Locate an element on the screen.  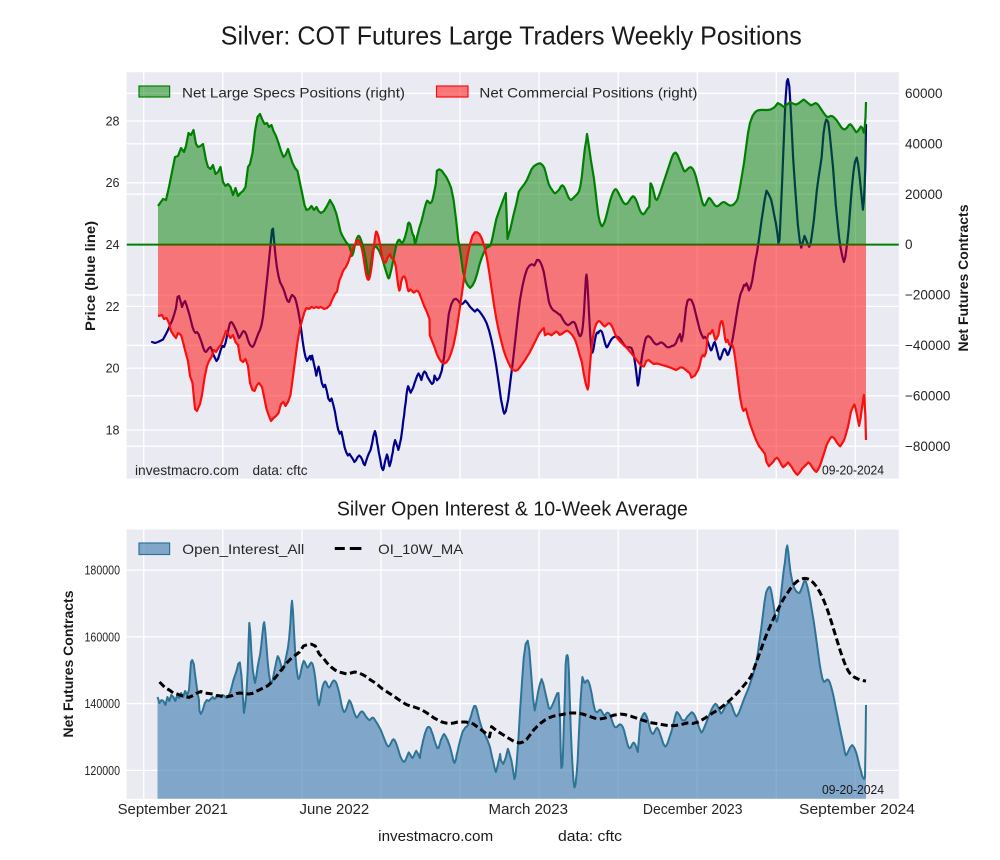
svg-text: 20000 is located at coordinates (924, 194).